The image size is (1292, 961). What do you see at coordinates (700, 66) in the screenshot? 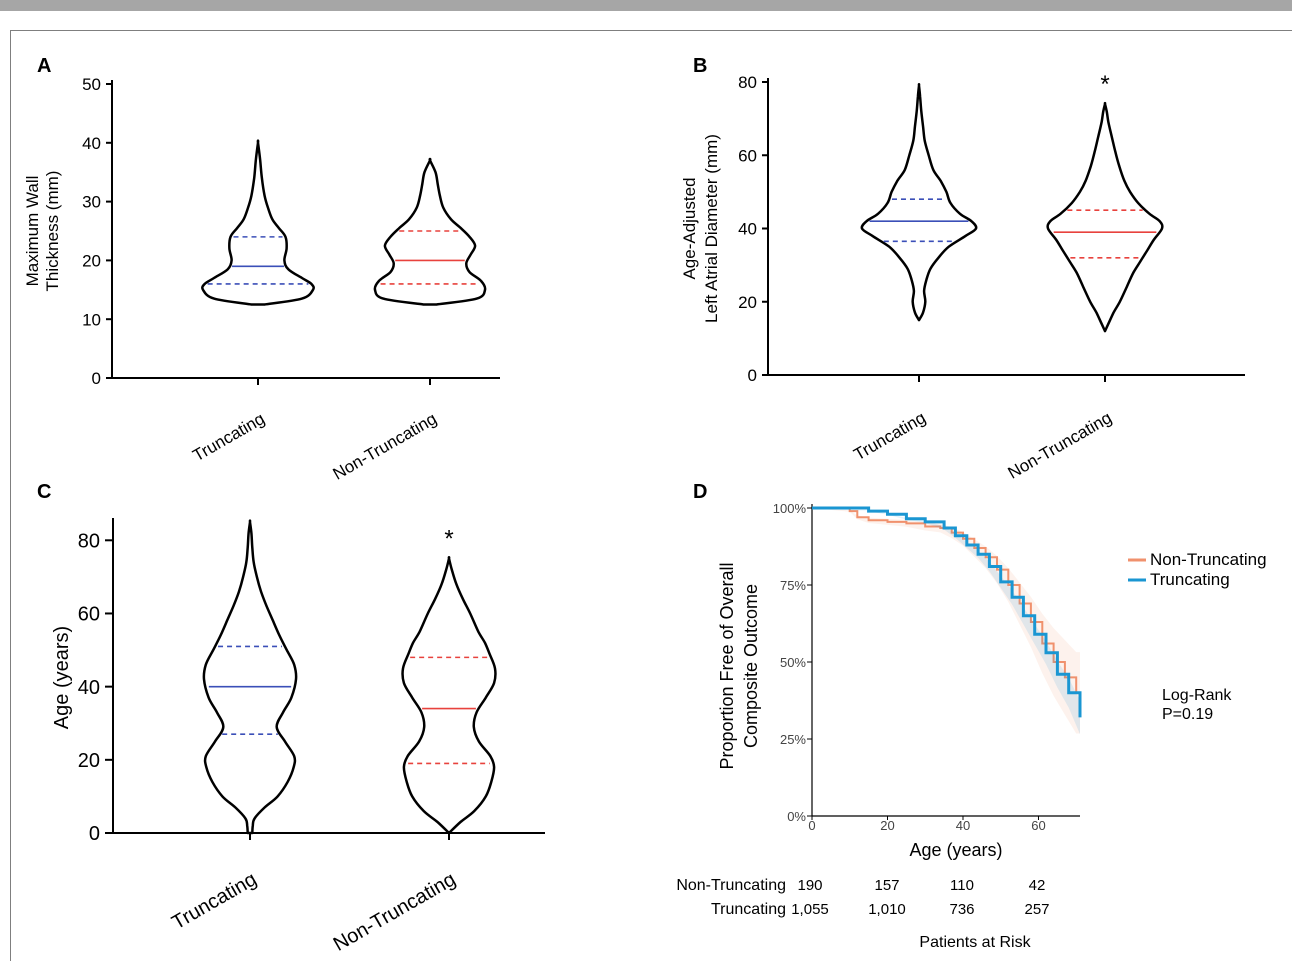
I see `panel-label-b: B` at bounding box center [700, 66].